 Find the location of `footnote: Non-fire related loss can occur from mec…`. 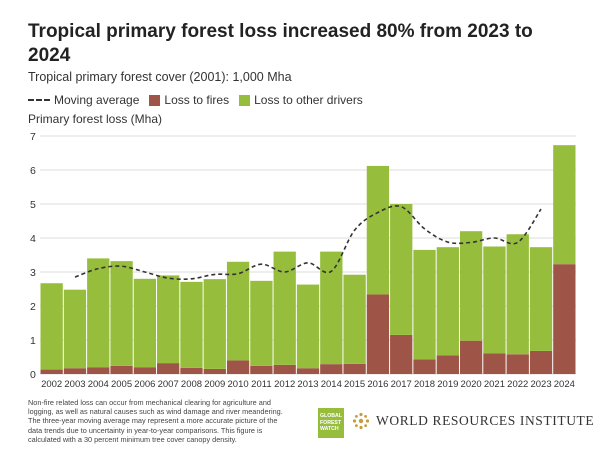

footnote: Non-fire related loss can occur from mec… is located at coordinates (155, 421).